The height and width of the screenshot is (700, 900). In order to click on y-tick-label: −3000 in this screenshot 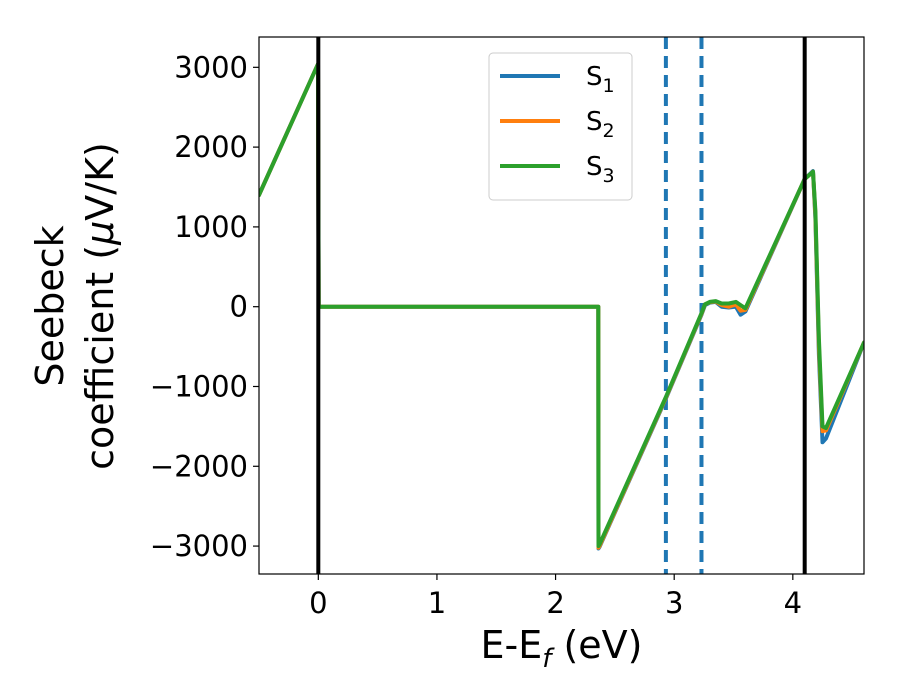, I will do `click(199, 546)`.